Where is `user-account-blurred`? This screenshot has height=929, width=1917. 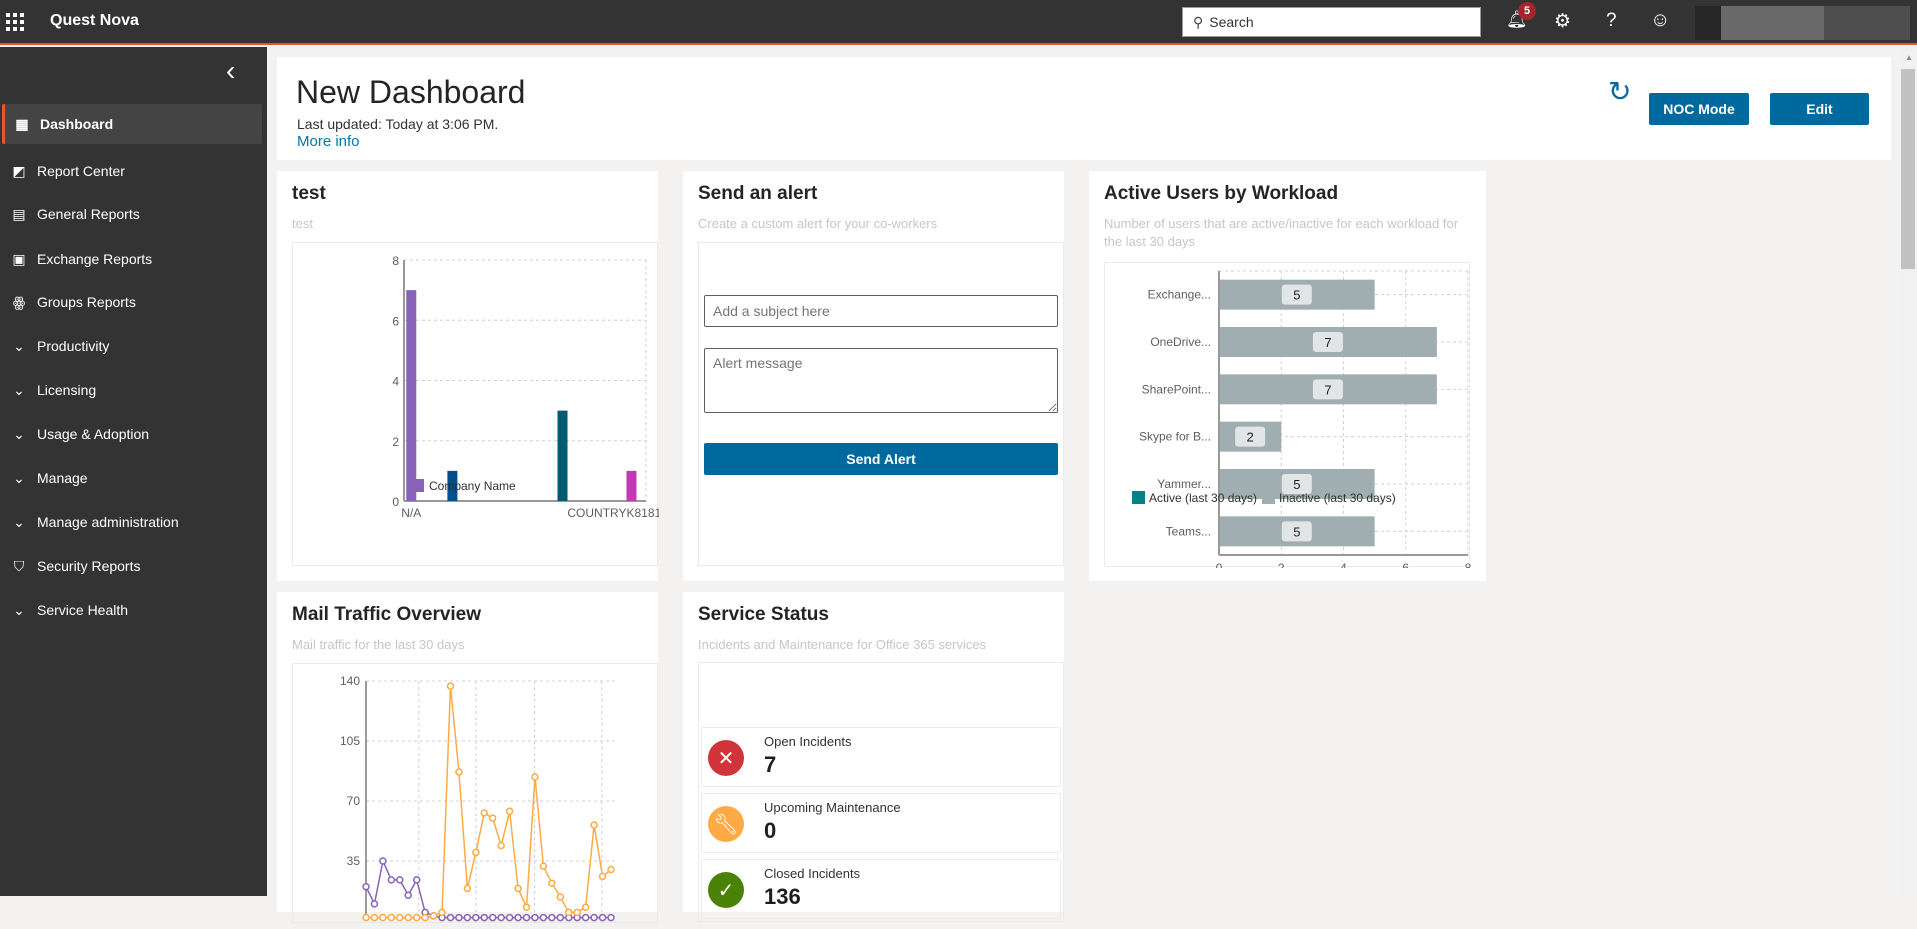 user-account-blurred is located at coordinates (1802, 23).